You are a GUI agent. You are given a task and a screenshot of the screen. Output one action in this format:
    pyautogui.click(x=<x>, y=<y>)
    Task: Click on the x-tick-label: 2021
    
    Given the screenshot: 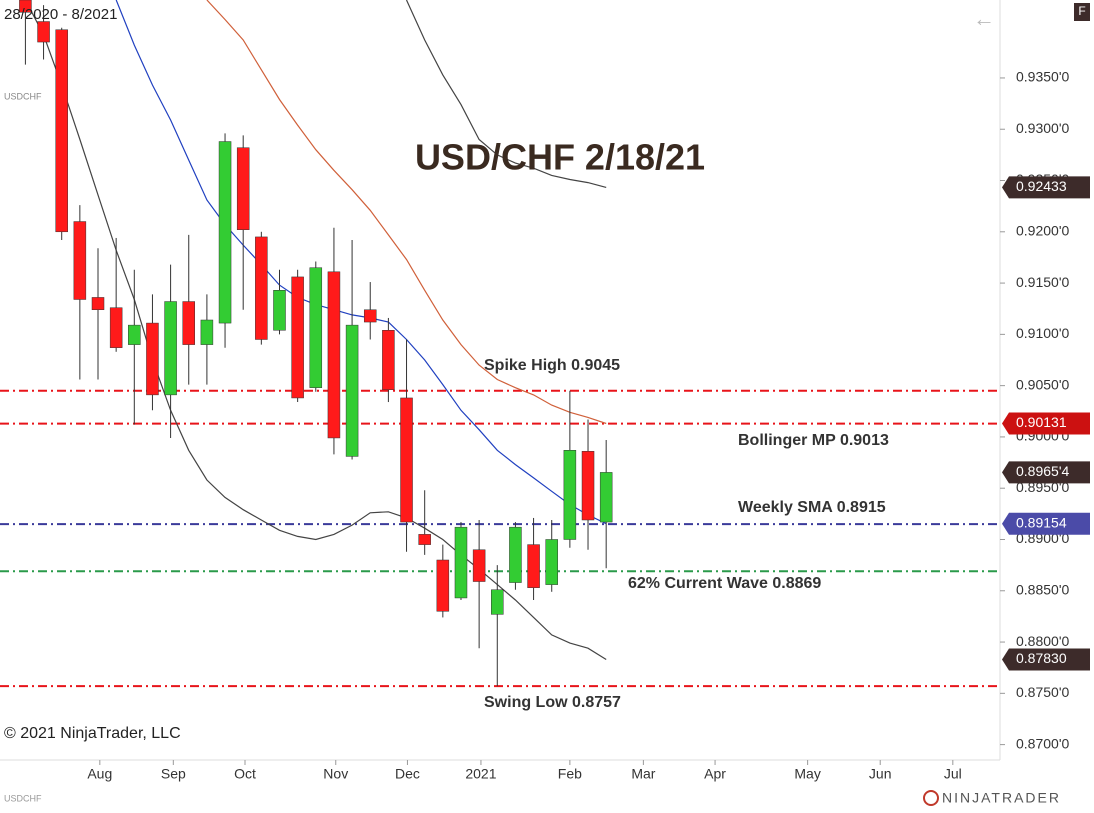 What is the action you would take?
    pyautogui.click(x=480, y=774)
    